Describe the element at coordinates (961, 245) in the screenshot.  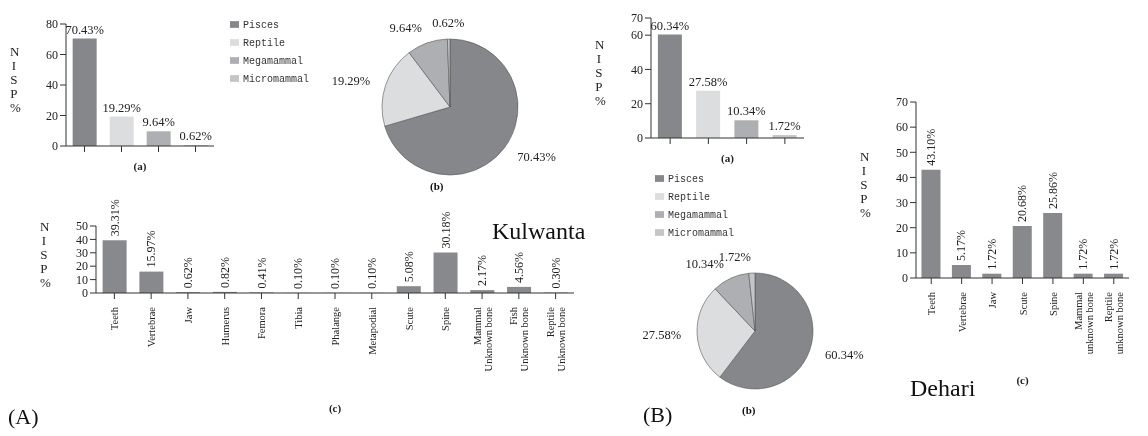
I see `data-label: 5.17%` at that location.